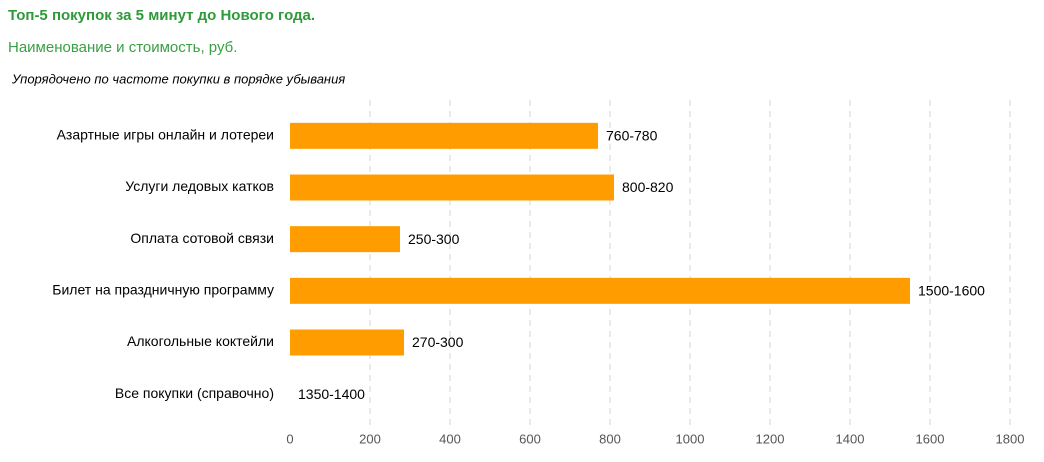  Describe the element at coordinates (194, 393) in the screenshot. I see `y-tick-label: Все покупки (справочно)` at that location.